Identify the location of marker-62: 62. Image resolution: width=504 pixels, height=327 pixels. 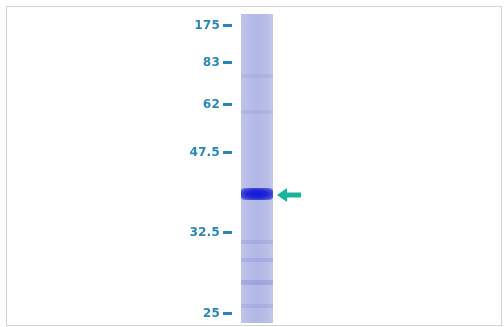
(217, 104).